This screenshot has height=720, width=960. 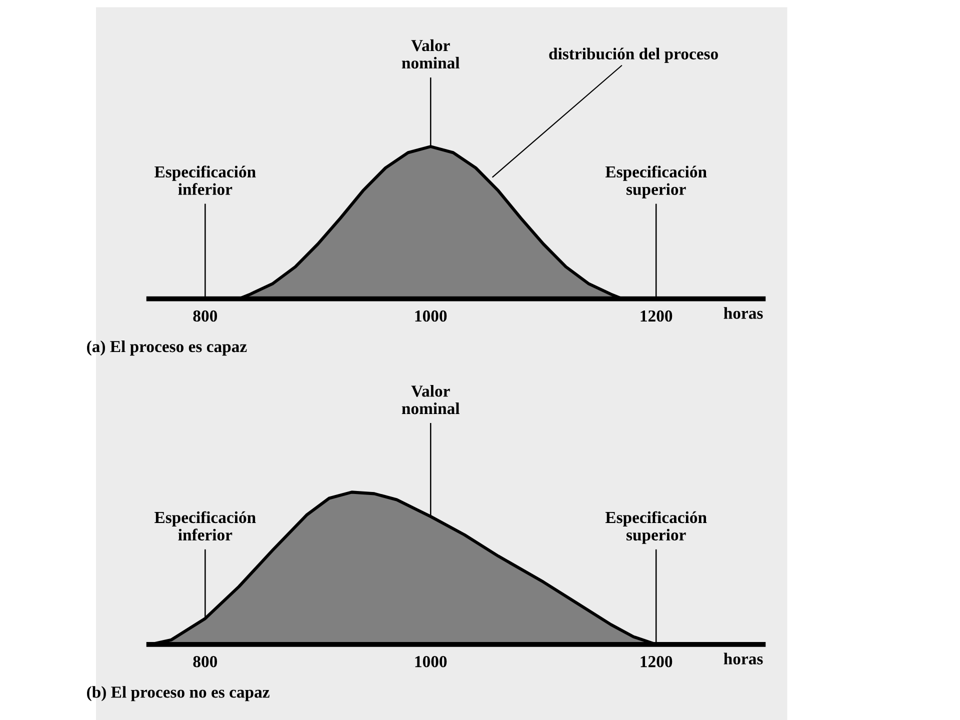 I want to click on text: (b) El proceso no es capaz, so click(x=178, y=694).